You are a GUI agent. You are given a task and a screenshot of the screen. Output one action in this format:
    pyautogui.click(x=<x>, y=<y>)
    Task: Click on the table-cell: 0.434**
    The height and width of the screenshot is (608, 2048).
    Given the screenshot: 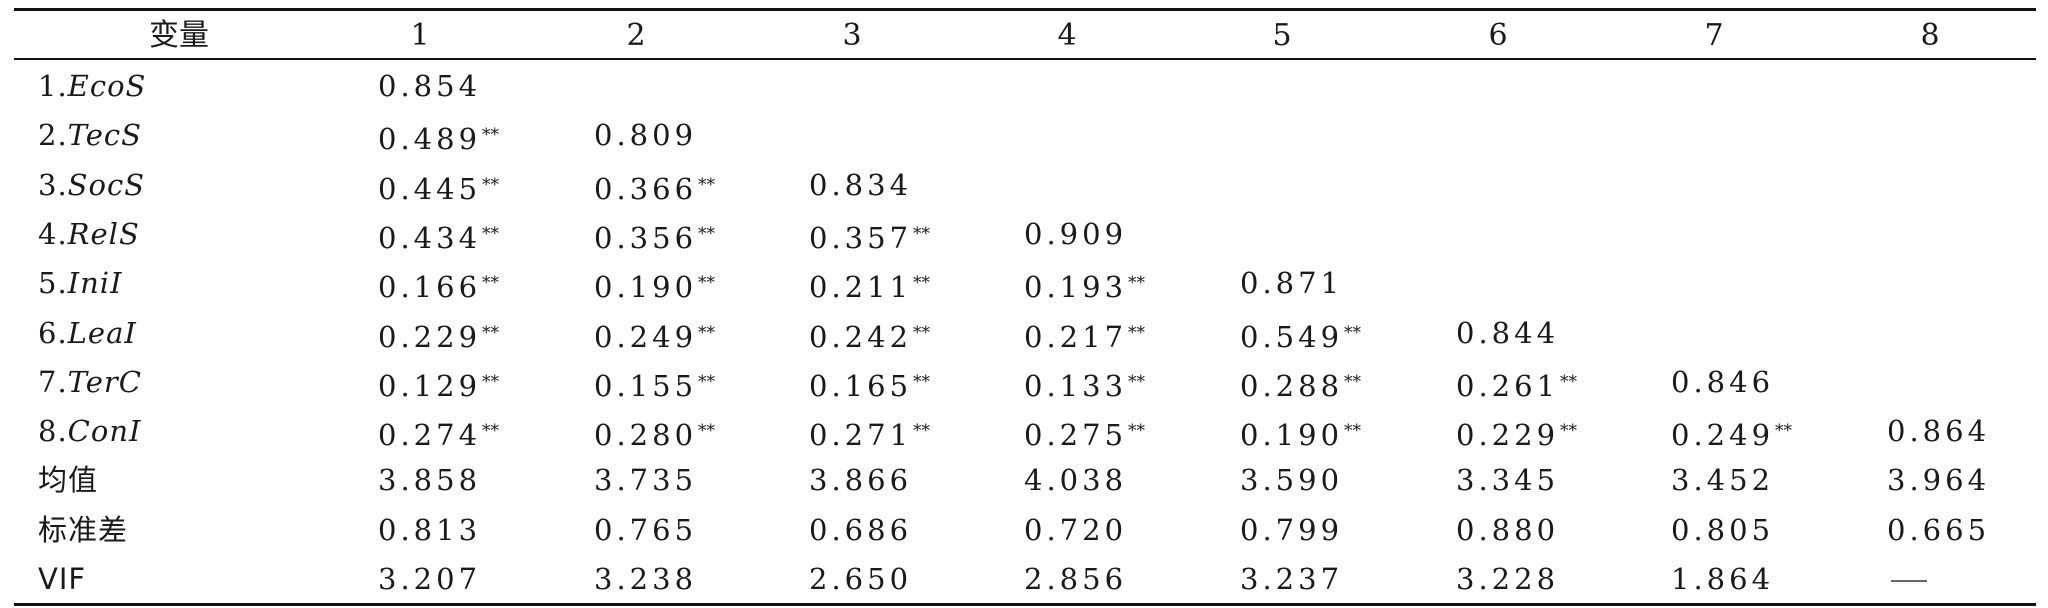 What is the action you would take?
    pyautogui.click(x=438, y=234)
    